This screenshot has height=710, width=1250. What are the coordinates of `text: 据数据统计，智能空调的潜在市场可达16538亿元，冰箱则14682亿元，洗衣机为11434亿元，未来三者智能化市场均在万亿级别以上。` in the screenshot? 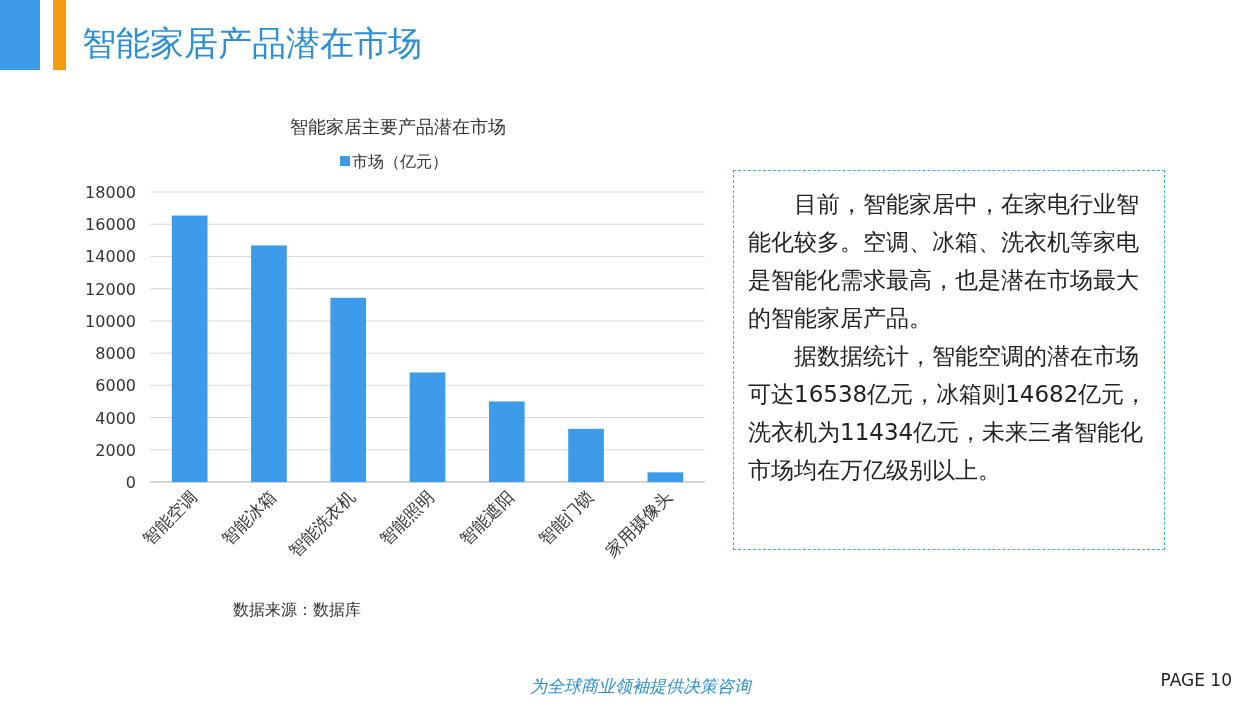 It's located at (948, 413).